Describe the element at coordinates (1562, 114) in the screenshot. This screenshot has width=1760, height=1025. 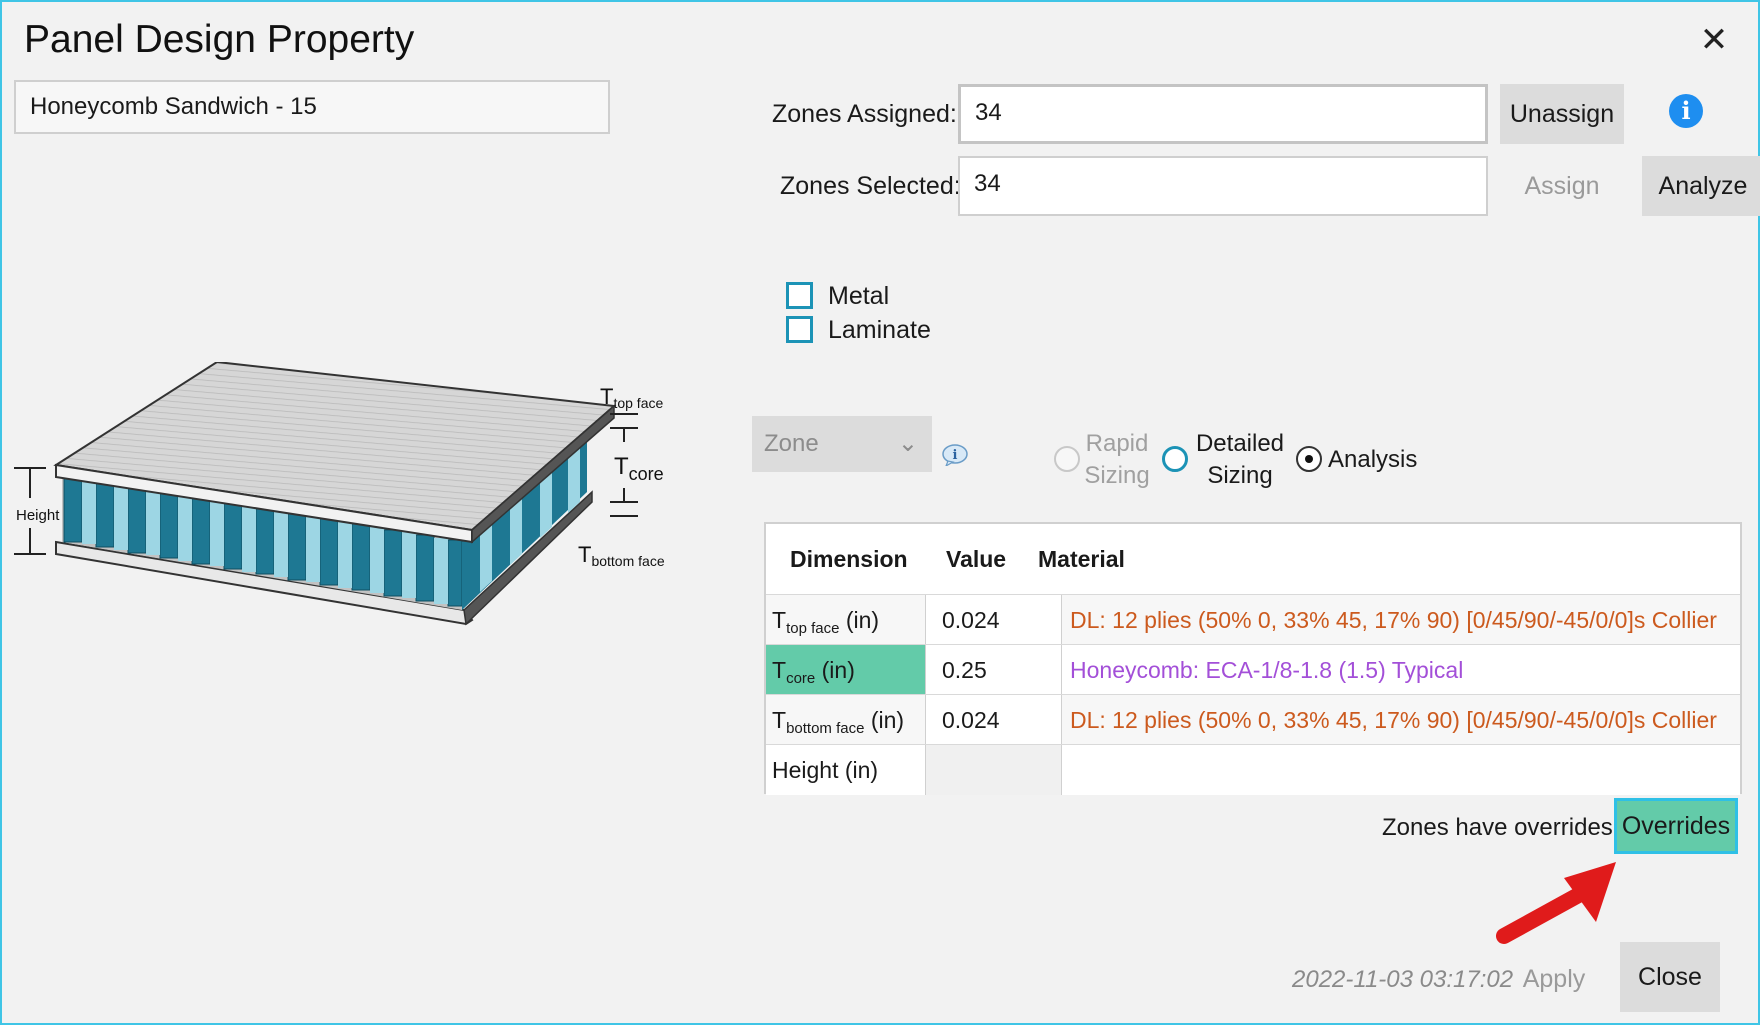
I see `unassign-button: Unassign` at that location.